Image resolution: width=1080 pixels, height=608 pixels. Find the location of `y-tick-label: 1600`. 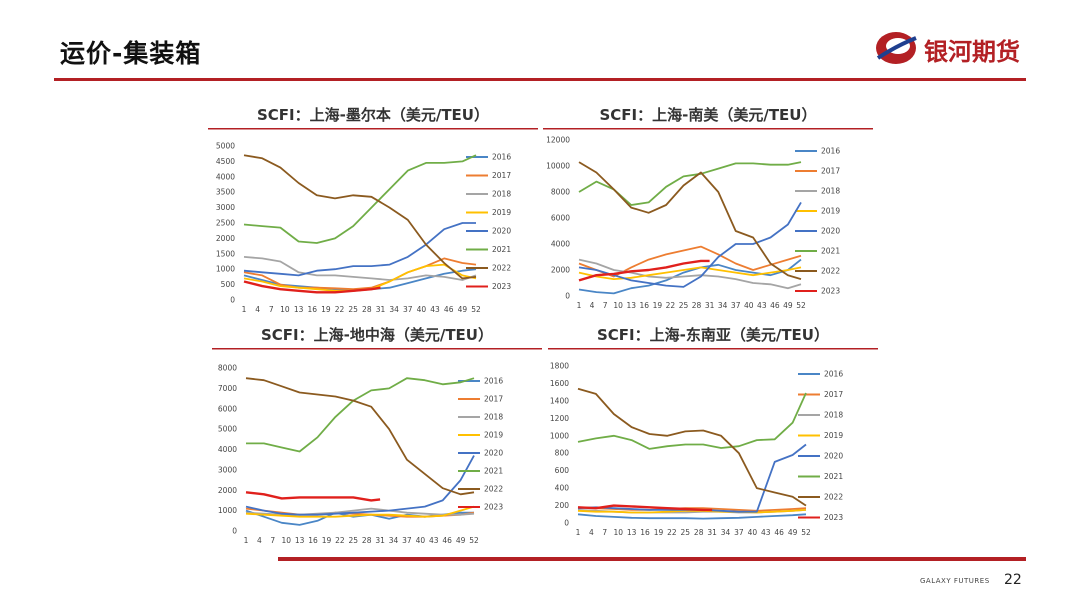

y-tick-label: 1600 is located at coordinates (559, 383).